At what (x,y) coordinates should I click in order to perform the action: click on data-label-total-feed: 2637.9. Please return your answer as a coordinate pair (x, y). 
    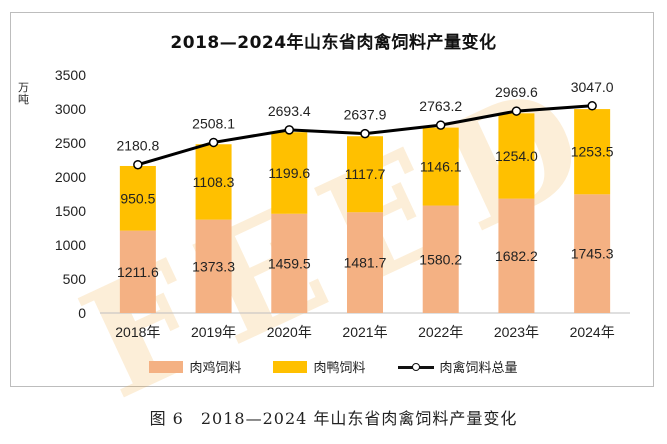
    Looking at the image, I should click on (365, 115).